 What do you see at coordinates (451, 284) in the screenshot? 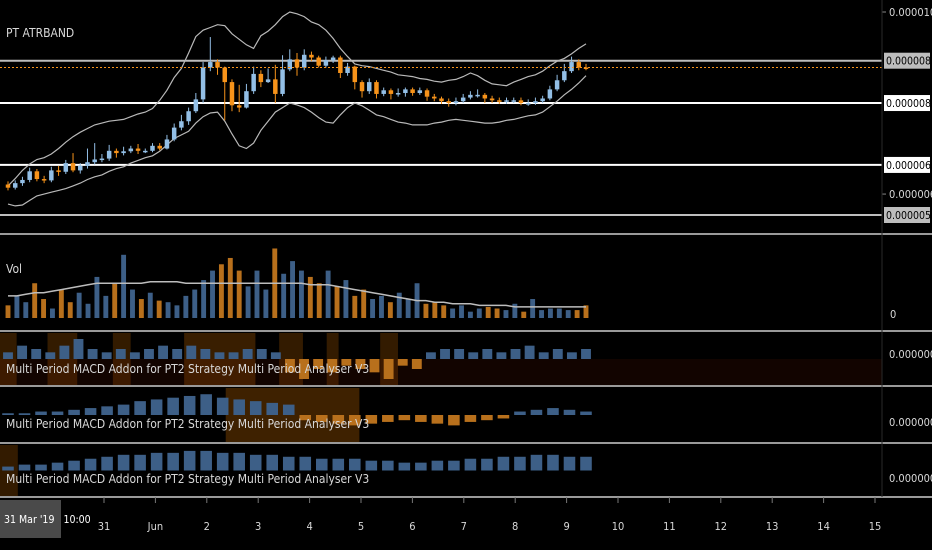
I see `volume-pane: Vol 0` at bounding box center [451, 284].